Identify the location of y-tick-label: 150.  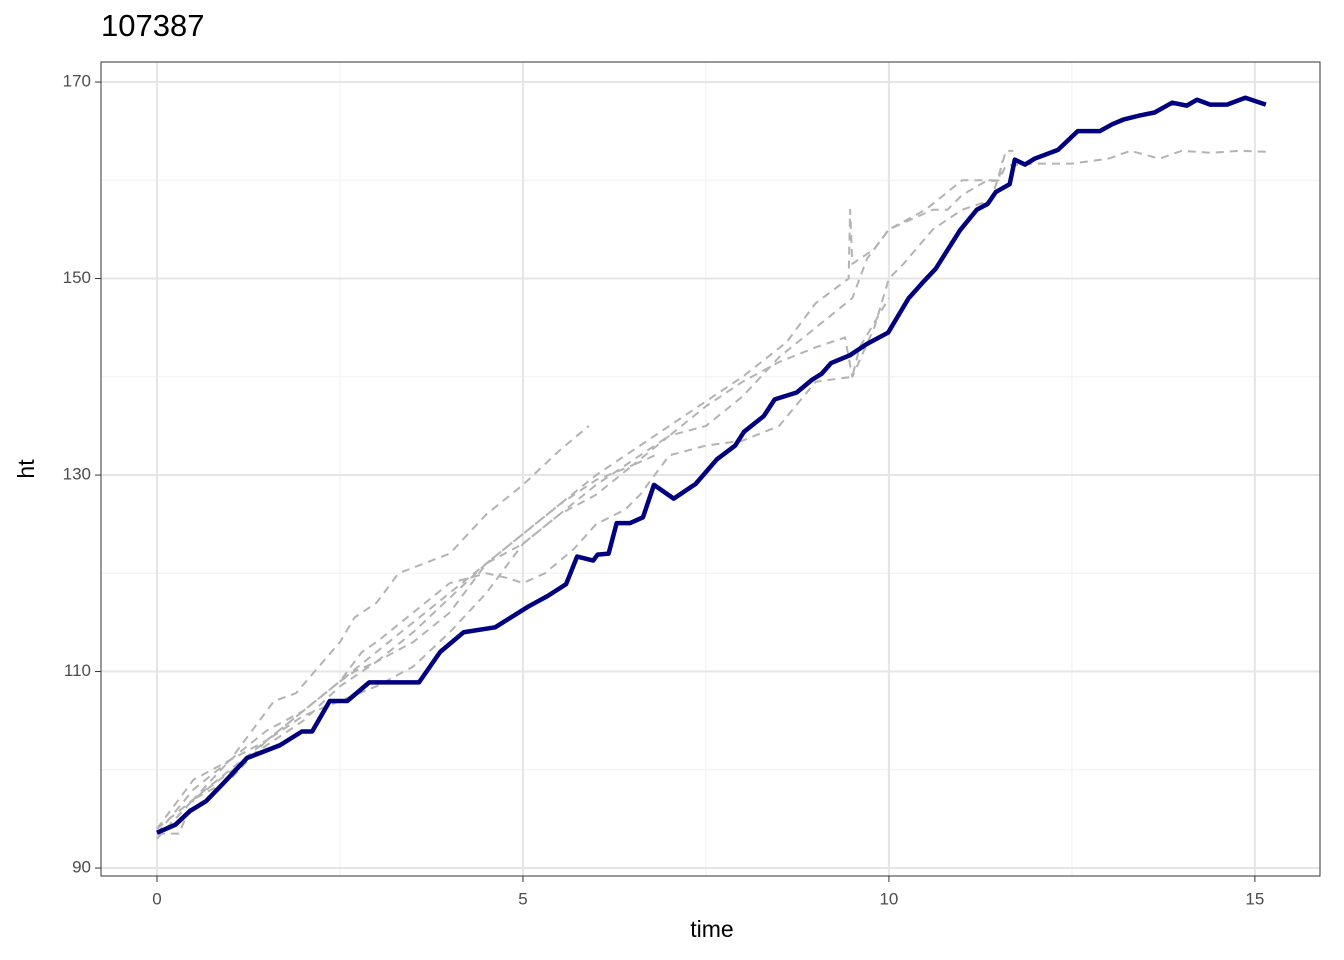
(77, 277).